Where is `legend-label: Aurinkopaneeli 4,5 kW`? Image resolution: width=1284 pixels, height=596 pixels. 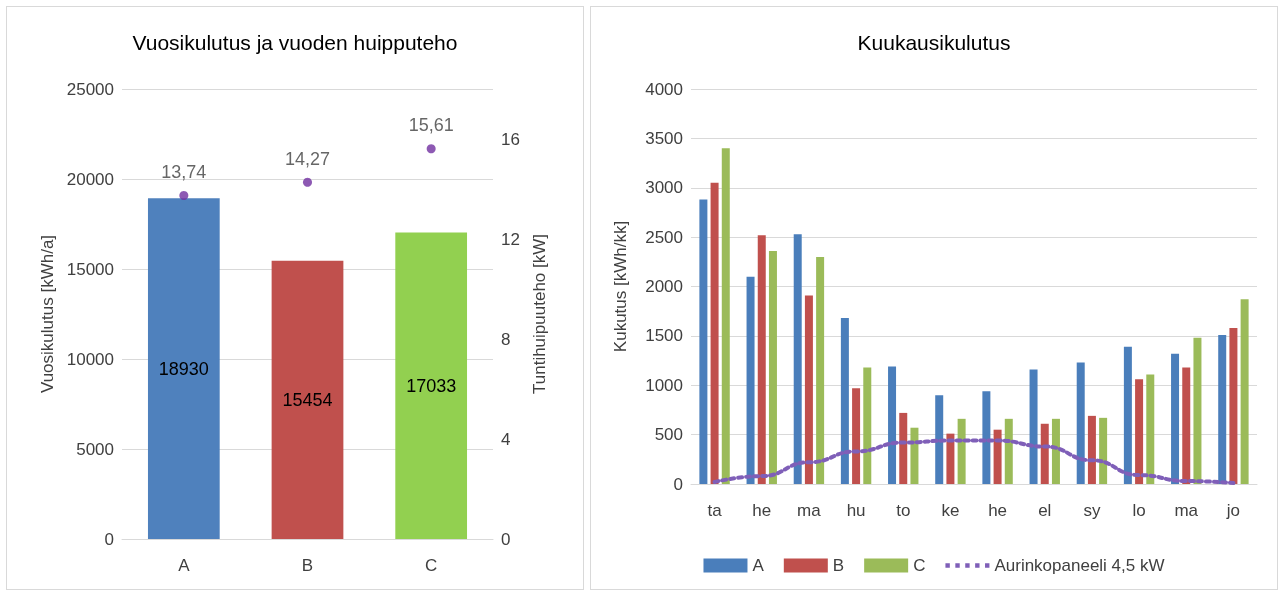
legend-label: Aurinkopaneeli 4,5 kW is located at coordinates (1079, 565).